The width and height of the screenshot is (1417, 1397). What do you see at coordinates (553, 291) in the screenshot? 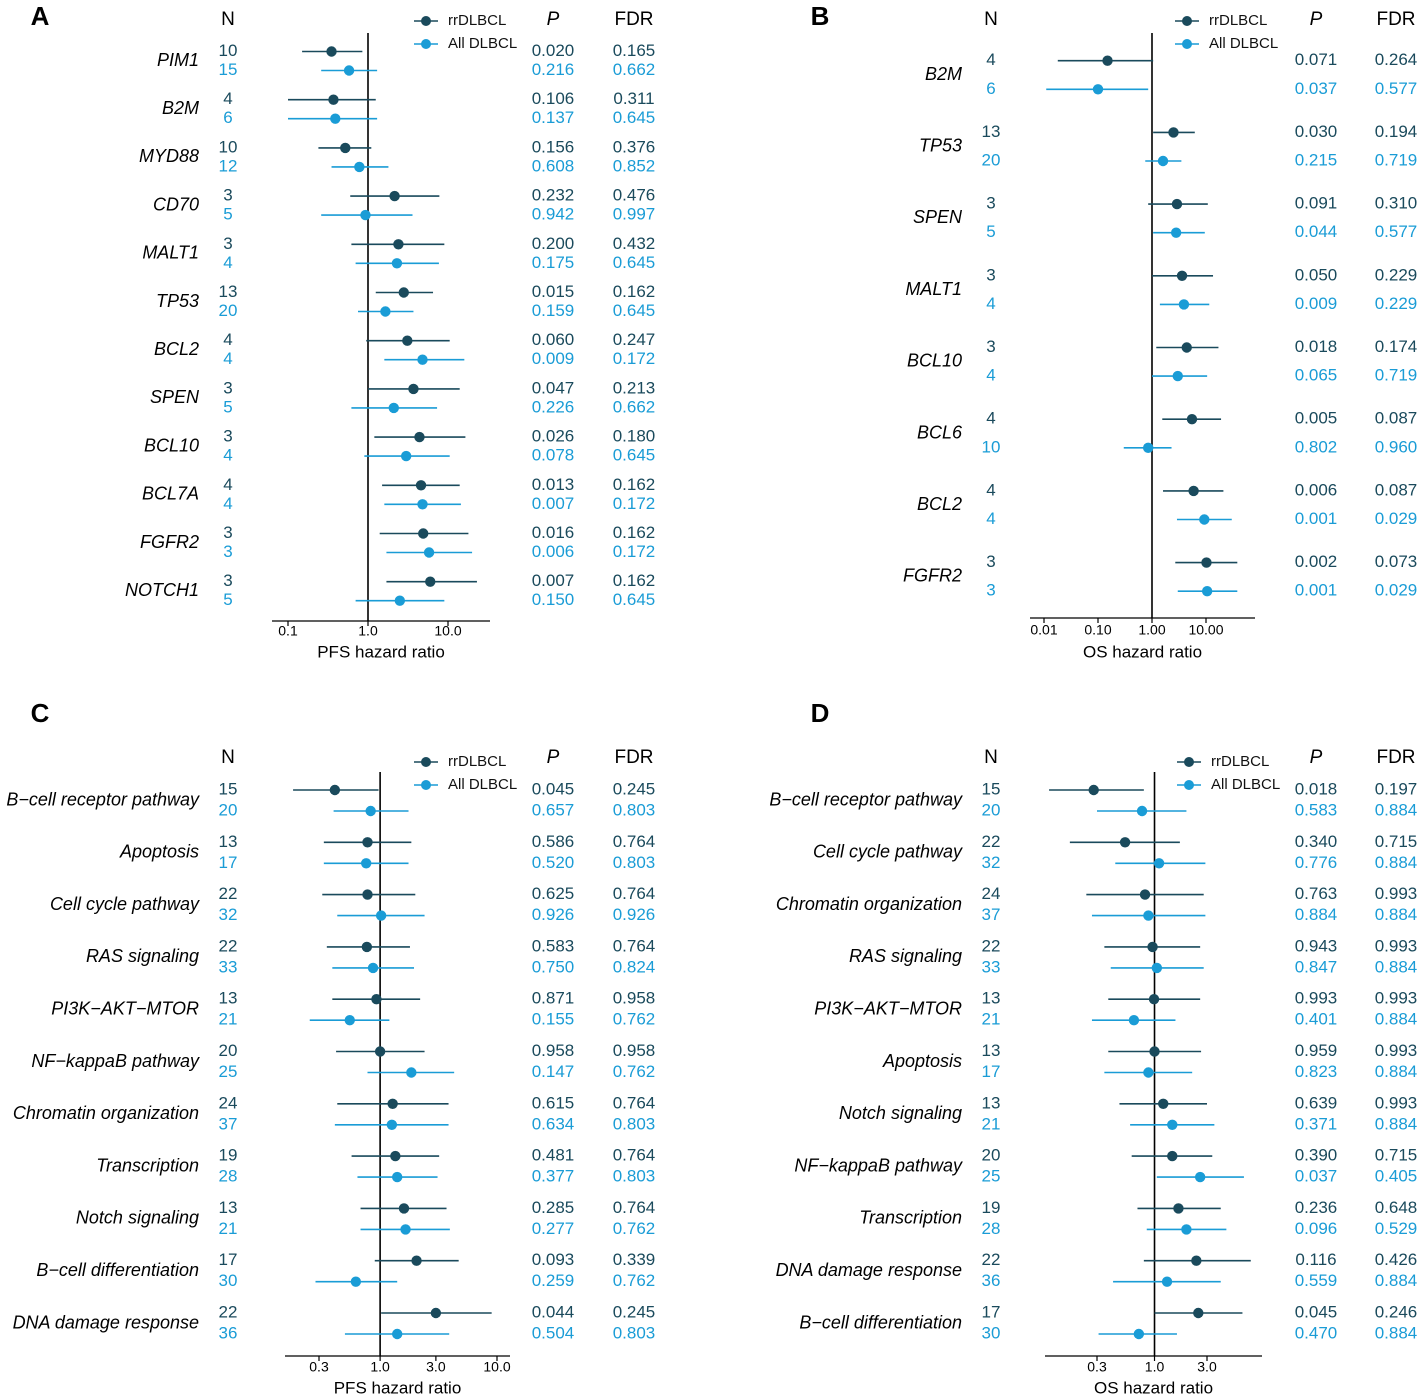
I see `rr-p-value: 0.015` at bounding box center [553, 291].